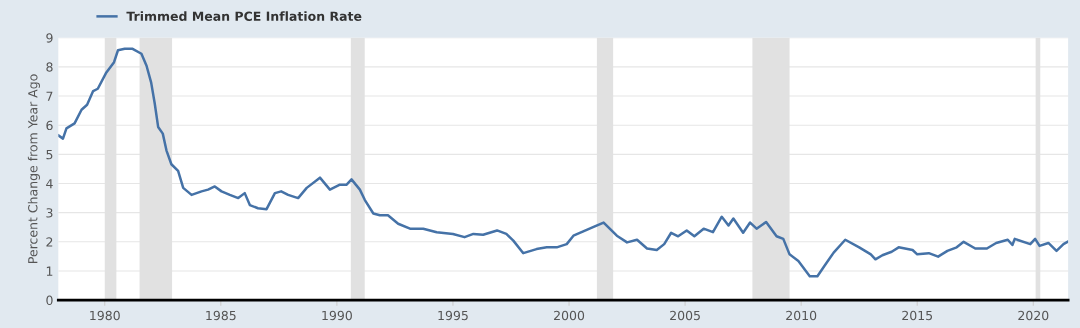 The height and width of the screenshot is (328, 1080). What do you see at coordinates (569, 315) in the screenshot?
I see `x-tick-label: 2000` at bounding box center [569, 315].